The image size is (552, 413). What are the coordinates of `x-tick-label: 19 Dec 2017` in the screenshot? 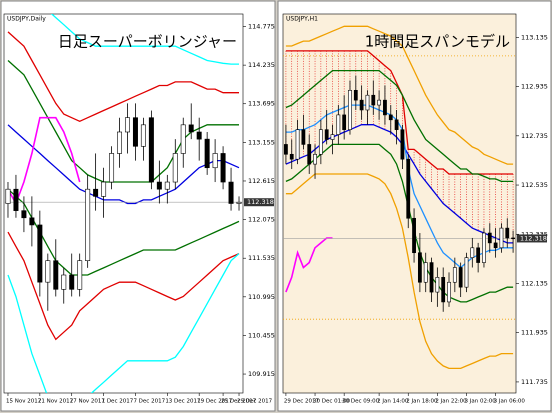 It's located at (215, 402).